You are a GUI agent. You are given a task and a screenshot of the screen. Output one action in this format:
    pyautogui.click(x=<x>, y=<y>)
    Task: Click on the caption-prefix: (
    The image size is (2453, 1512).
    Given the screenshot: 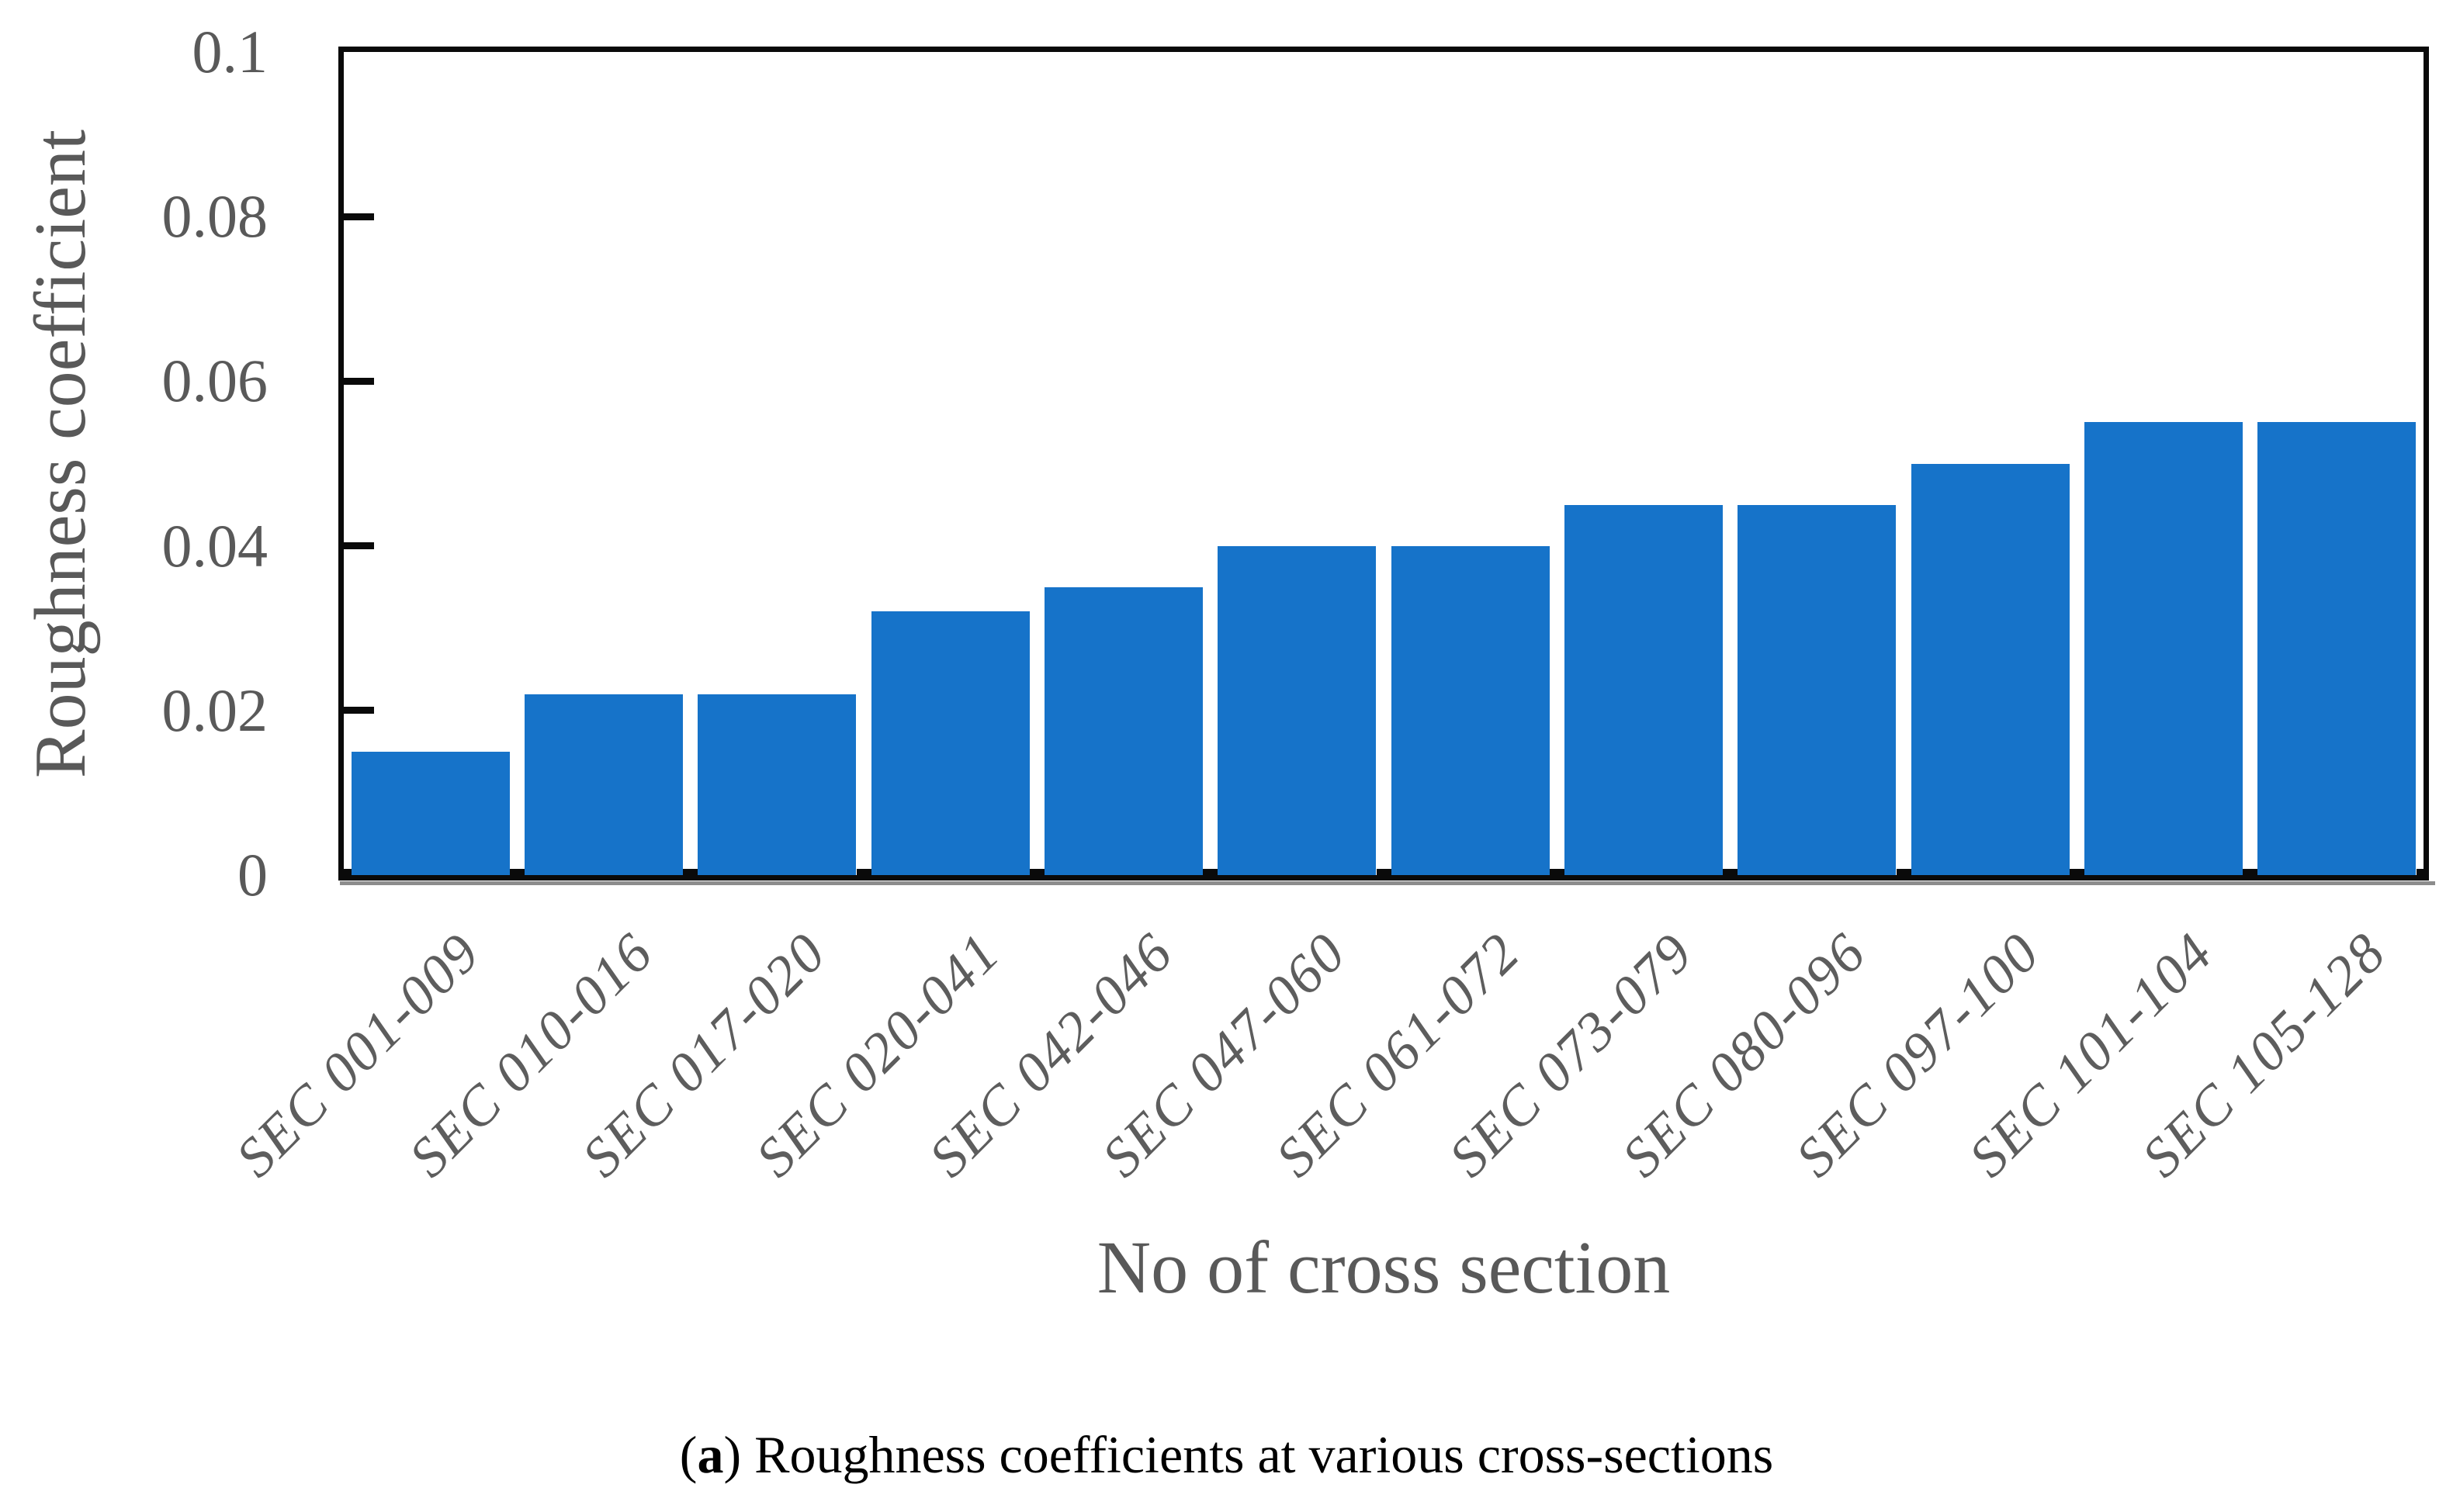 What is the action you would take?
    pyautogui.click(x=688, y=1454)
    